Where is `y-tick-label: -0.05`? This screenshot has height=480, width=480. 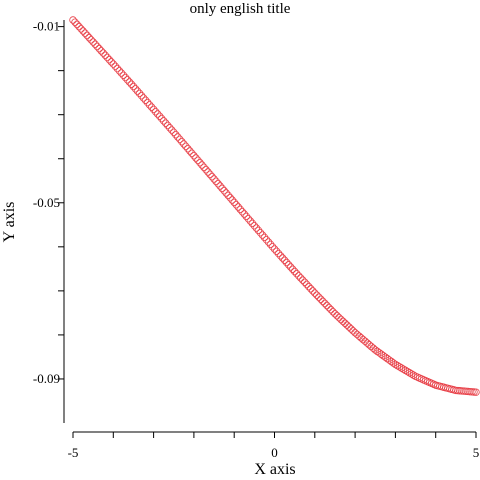
y-tick-label: -0.05 is located at coordinates (46, 202).